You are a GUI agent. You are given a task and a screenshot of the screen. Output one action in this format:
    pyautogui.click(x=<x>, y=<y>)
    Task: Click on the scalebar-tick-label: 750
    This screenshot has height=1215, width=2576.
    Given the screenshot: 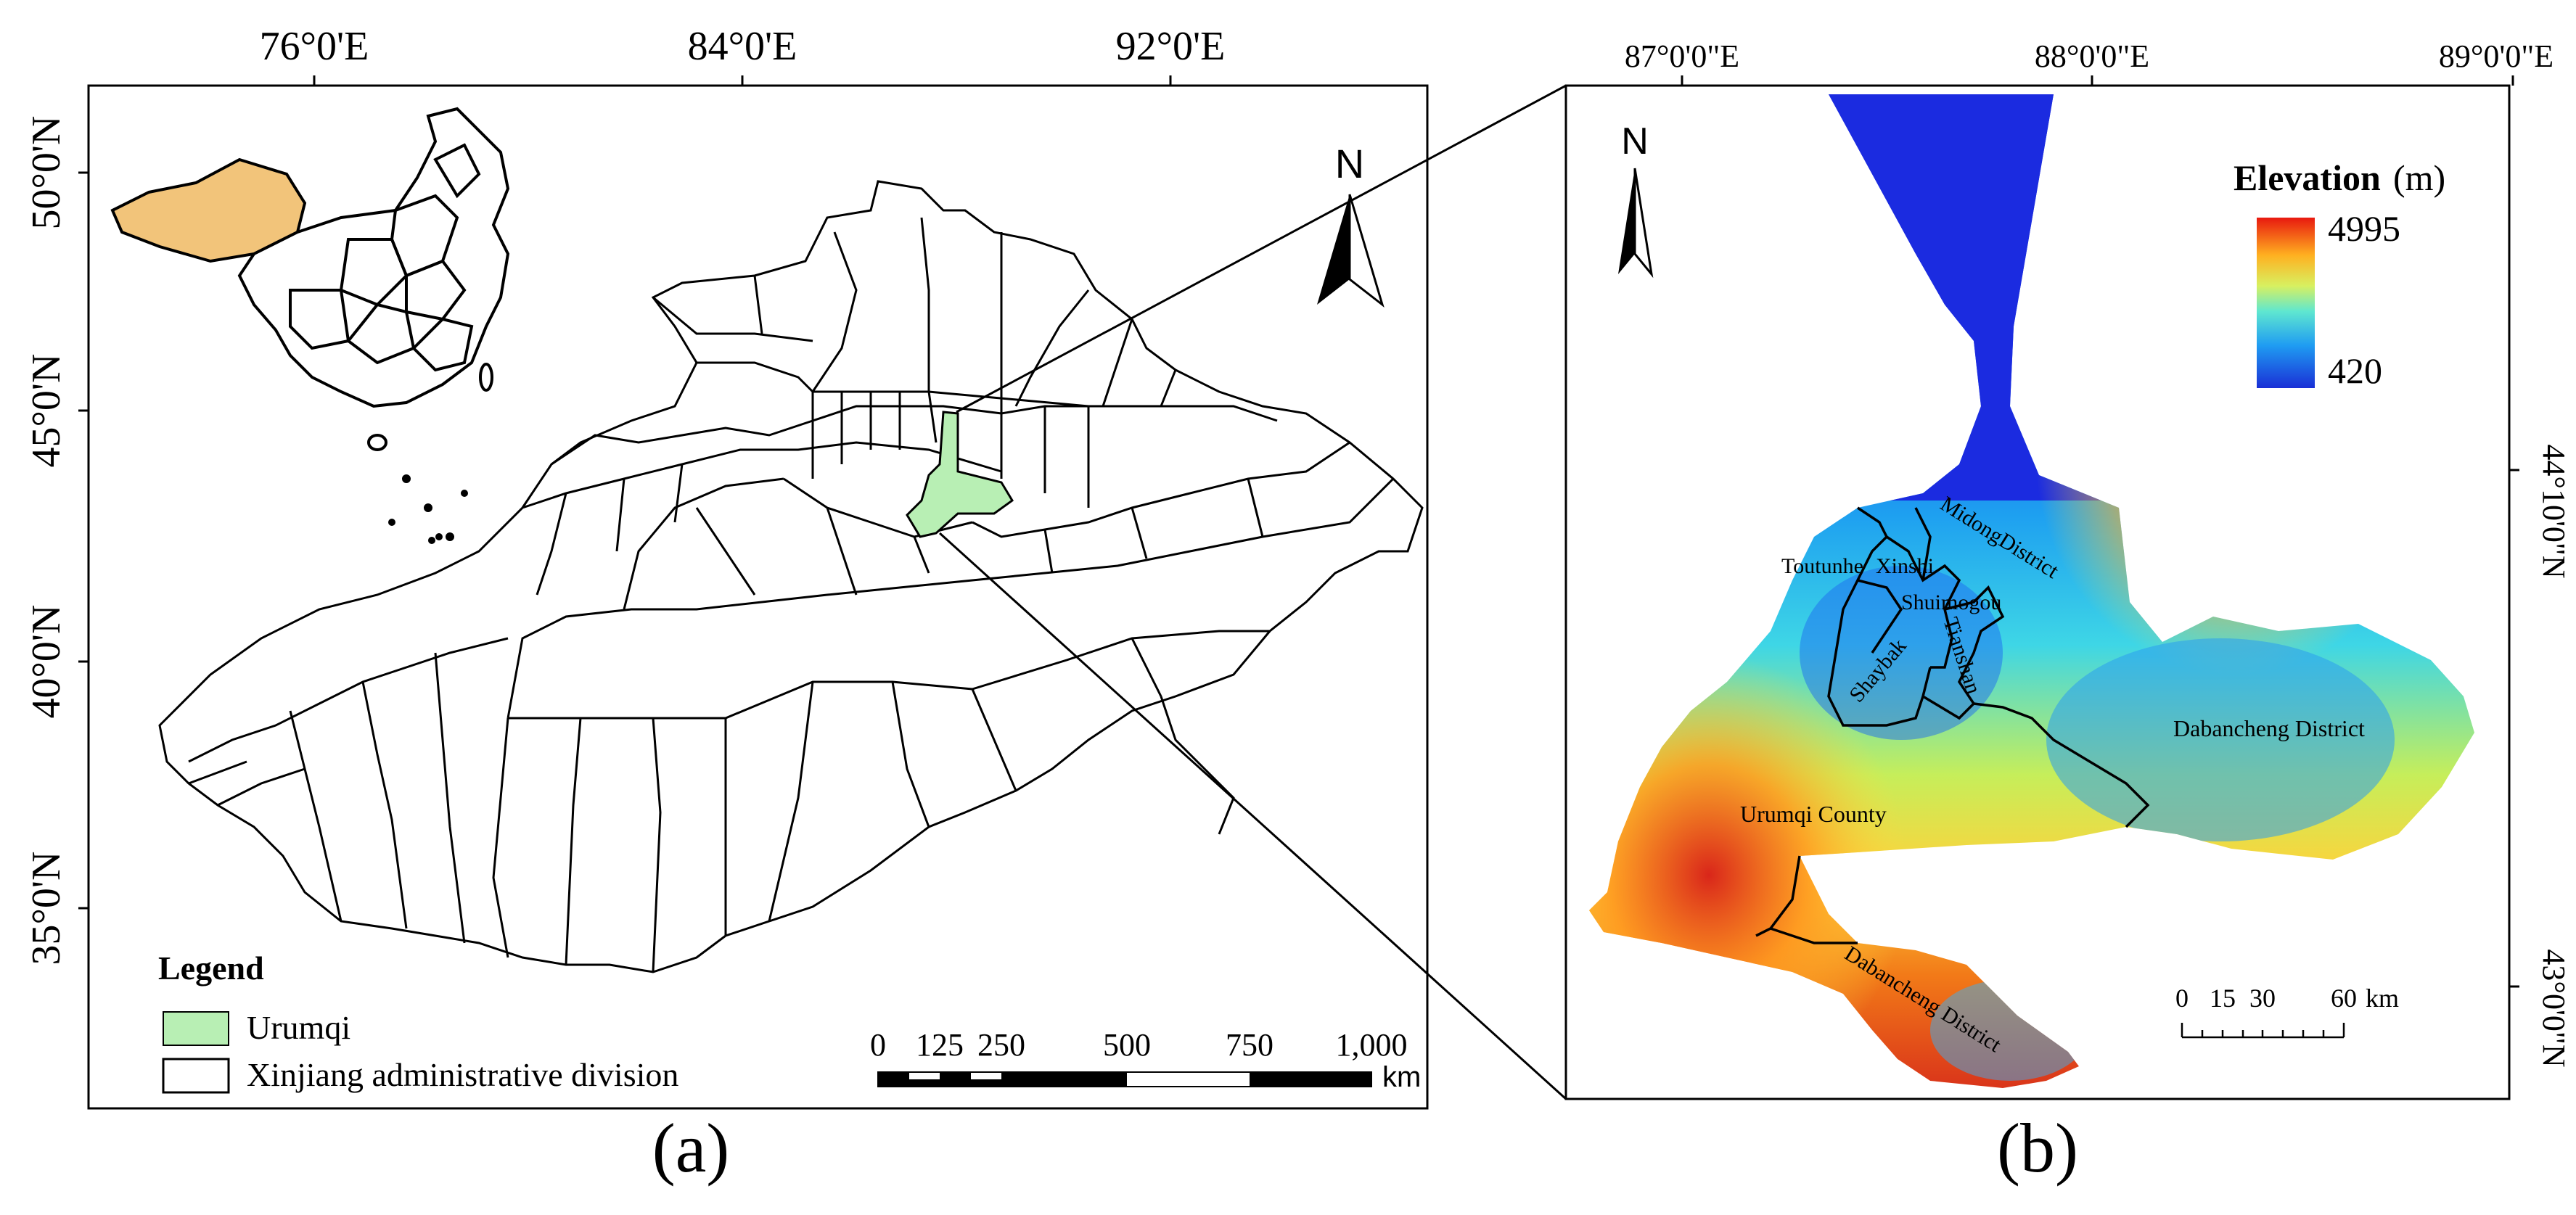 What is the action you would take?
    pyautogui.click(x=1249, y=1045)
    